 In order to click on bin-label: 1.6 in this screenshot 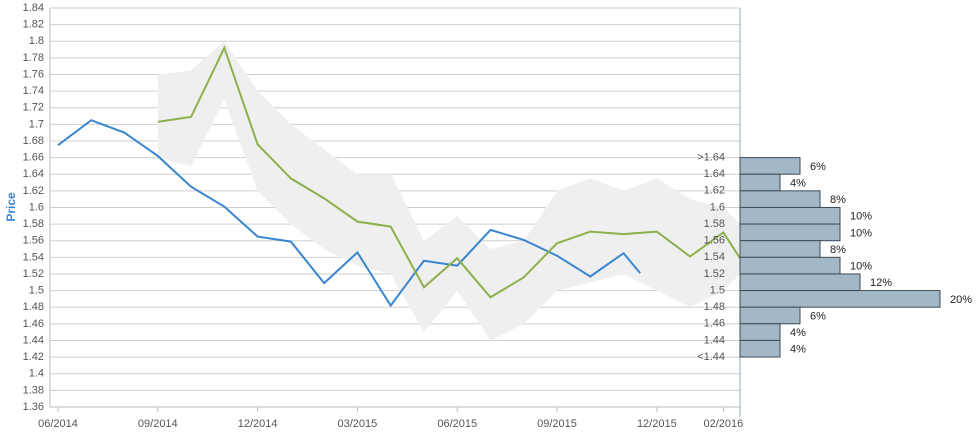, I will do `click(717, 207)`.